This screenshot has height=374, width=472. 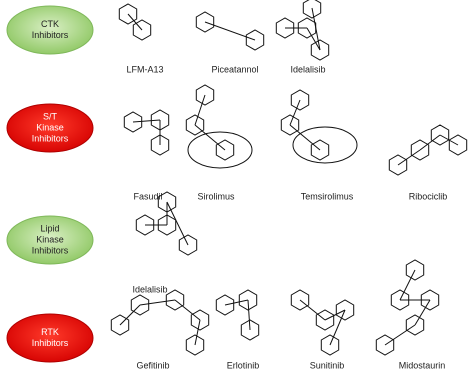 What do you see at coordinates (327, 365) in the screenshot?
I see `drug-name: Sunitinib` at bounding box center [327, 365].